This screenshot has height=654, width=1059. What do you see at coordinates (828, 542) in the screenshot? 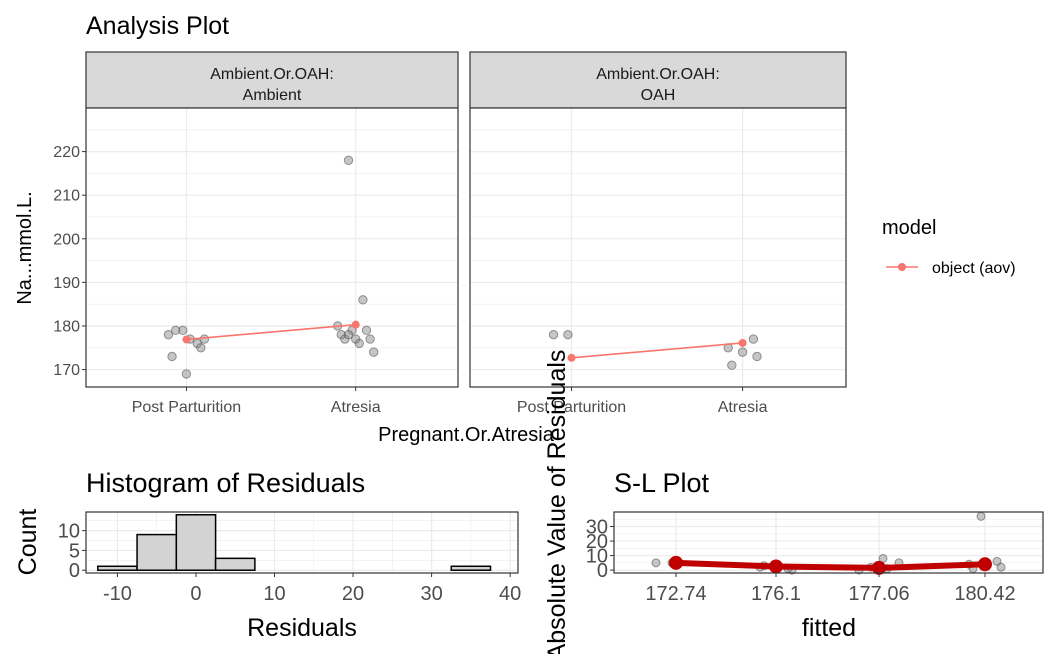
I see `sl-panel-border` at bounding box center [828, 542].